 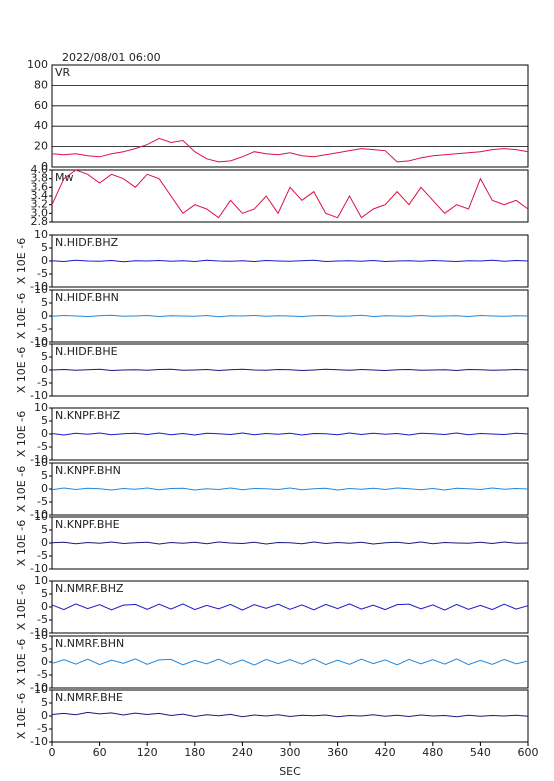 I want to click on series-label: VR, so click(x=63, y=72).